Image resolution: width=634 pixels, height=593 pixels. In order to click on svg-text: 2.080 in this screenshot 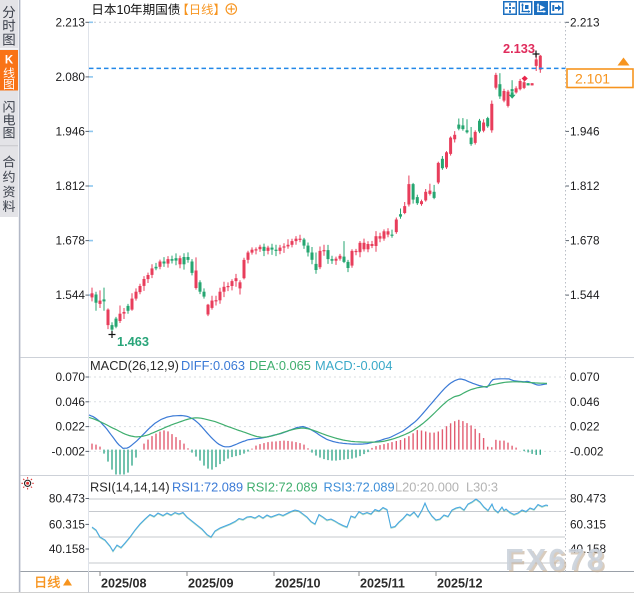, I will do `click(70, 77)`.